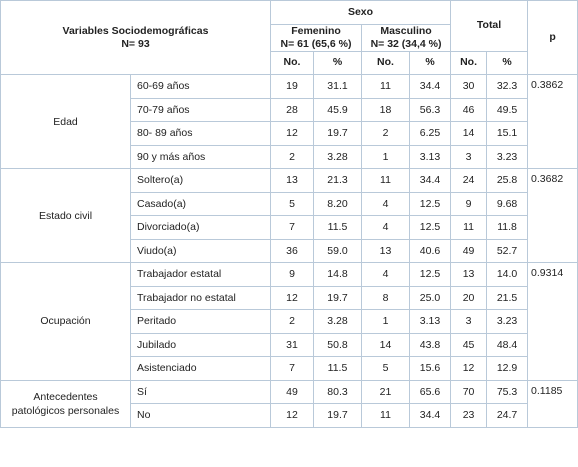  Describe the element at coordinates (292, 86) in the screenshot. I see `cell-f-no: 19` at that location.